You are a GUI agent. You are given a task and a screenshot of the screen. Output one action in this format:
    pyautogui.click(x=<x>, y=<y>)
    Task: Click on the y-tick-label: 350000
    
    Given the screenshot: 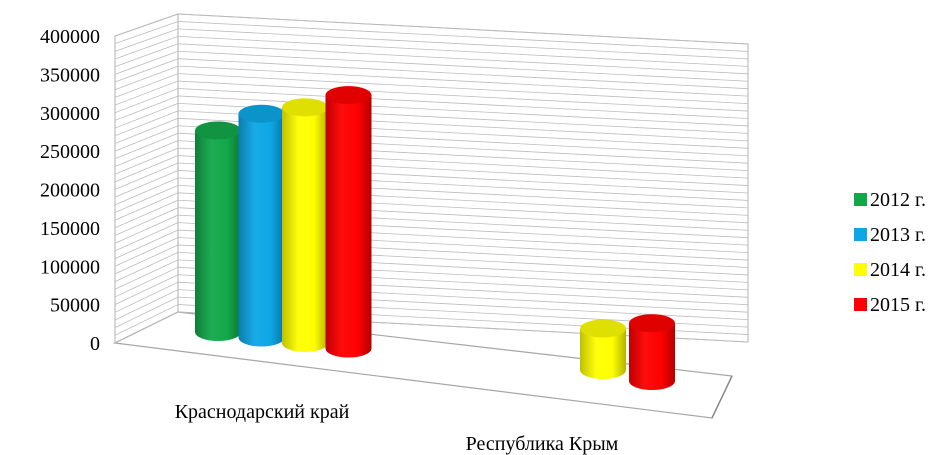 What is the action you would take?
    pyautogui.click(x=70, y=75)
    